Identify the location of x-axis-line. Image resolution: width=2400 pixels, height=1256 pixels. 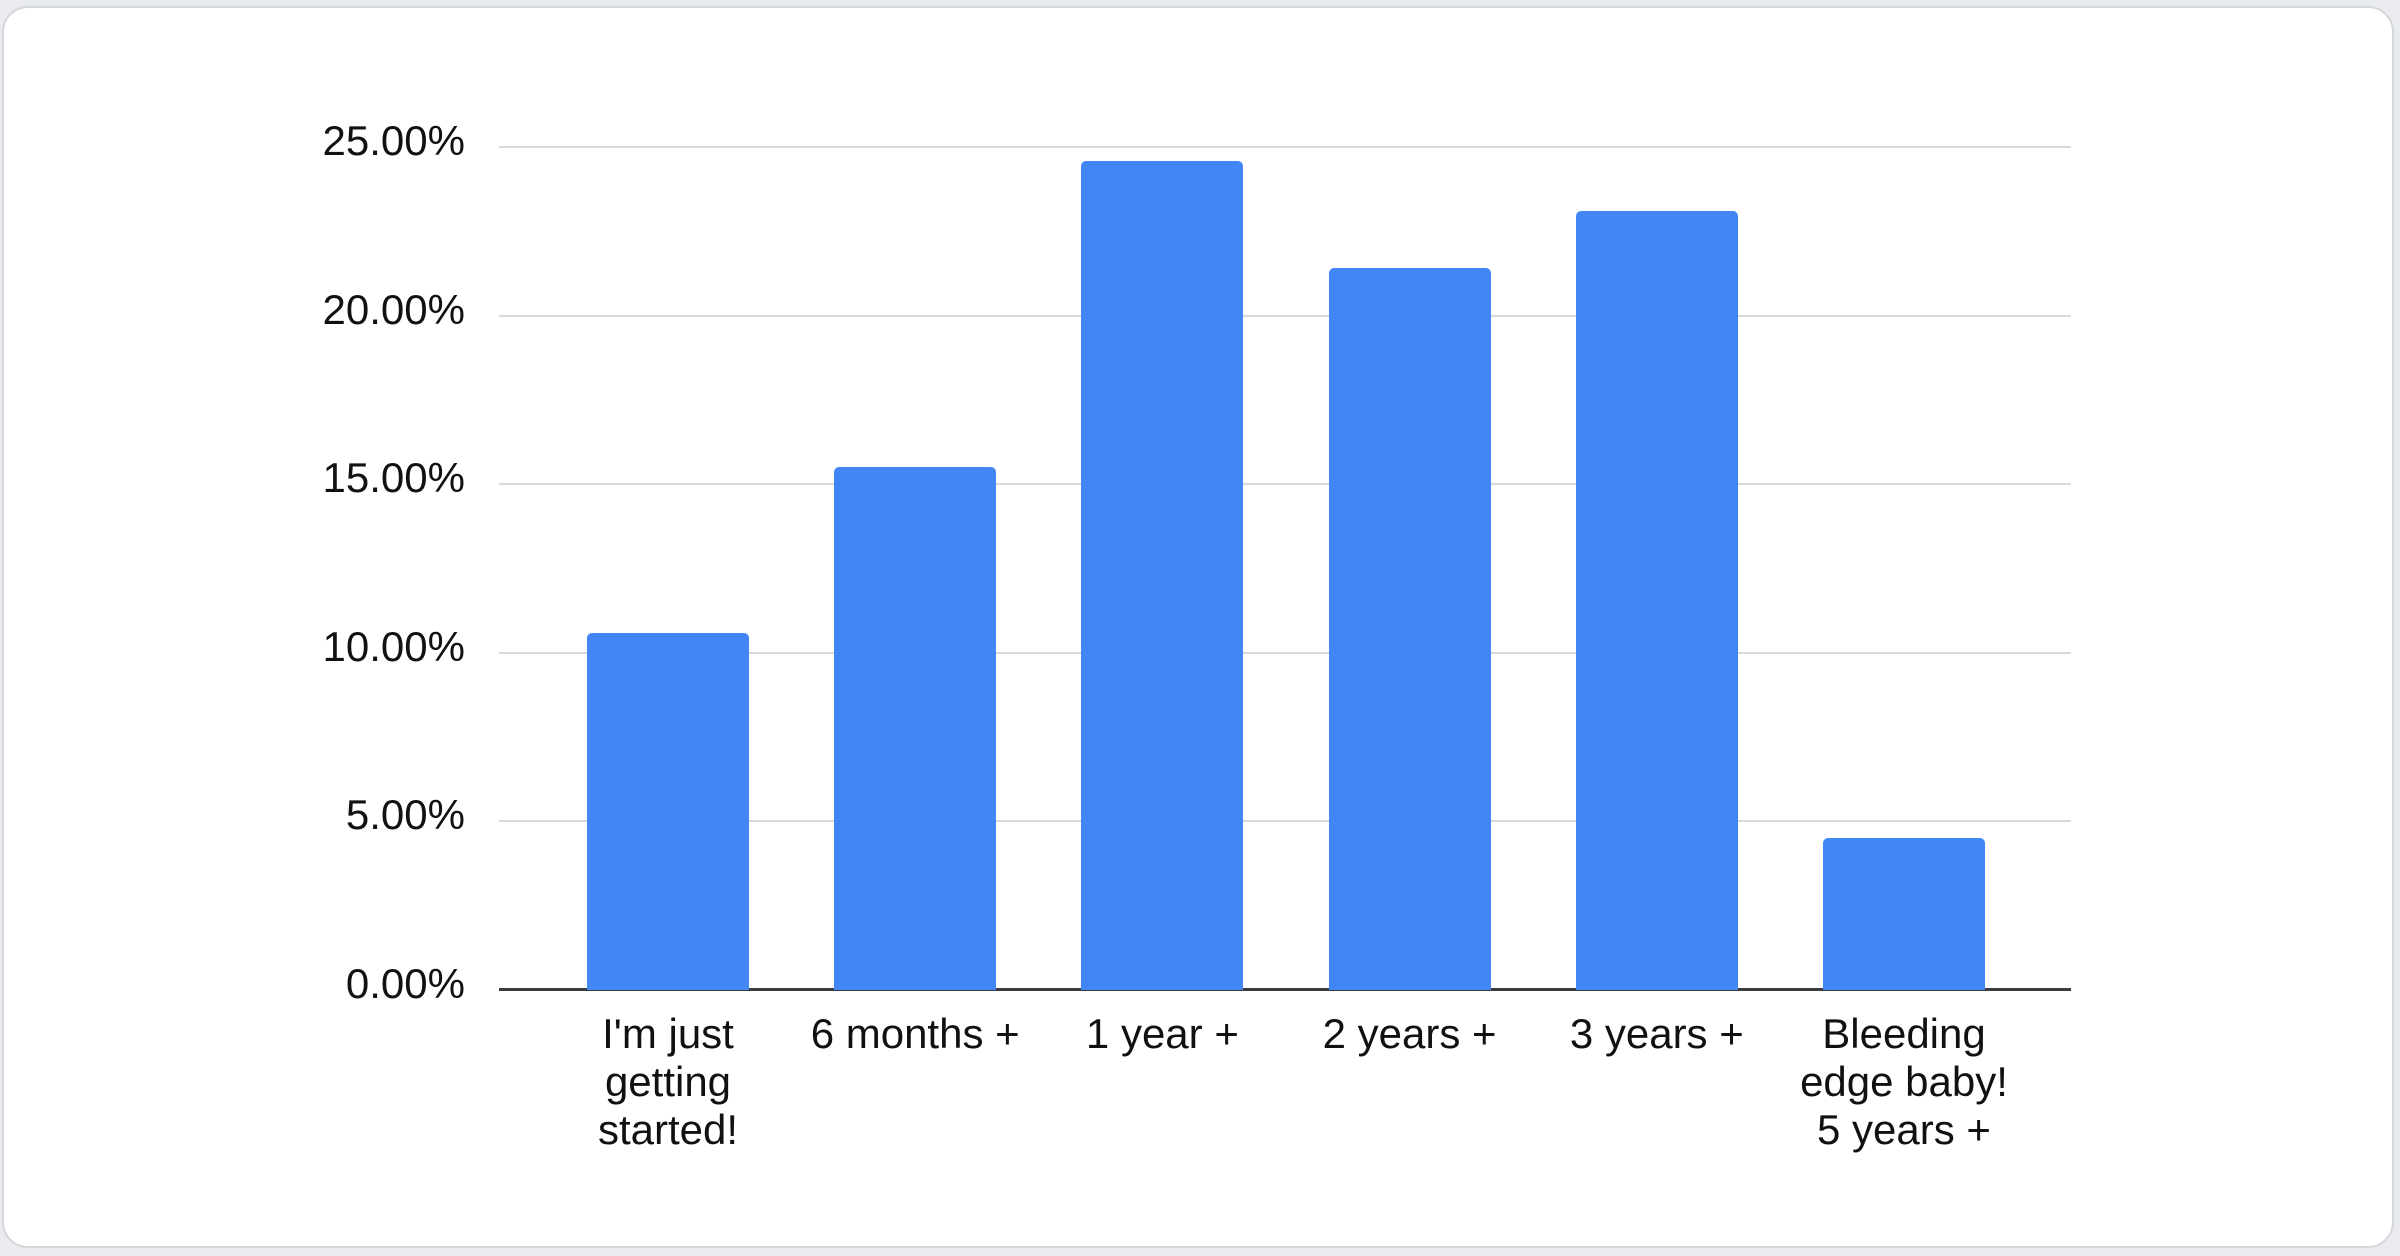
(1285, 989).